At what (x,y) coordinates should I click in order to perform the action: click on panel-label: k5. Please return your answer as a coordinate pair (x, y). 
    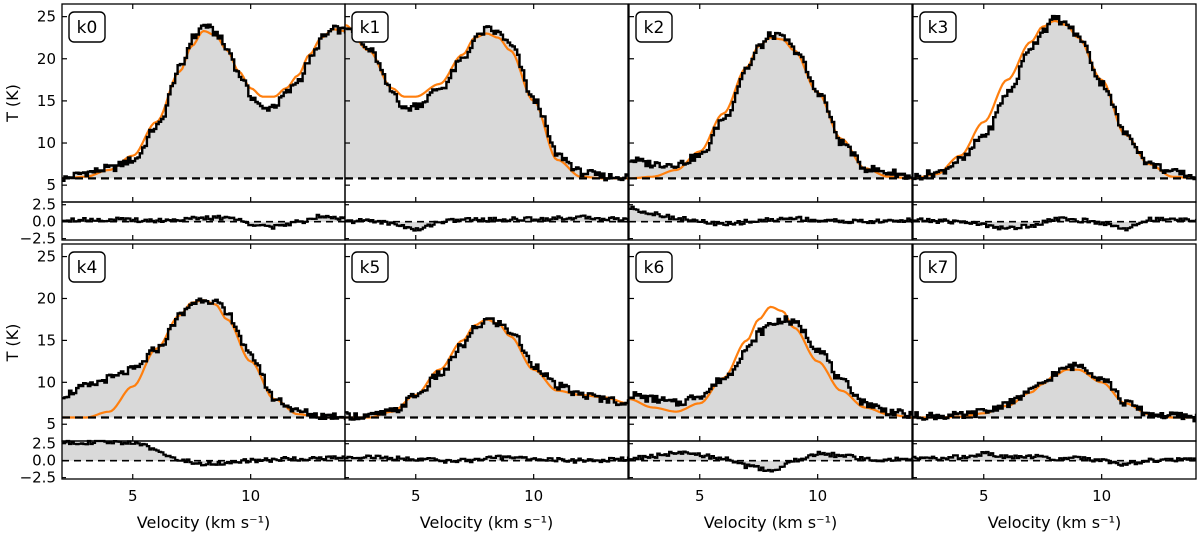
    Looking at the image, I should click on (370, 268).